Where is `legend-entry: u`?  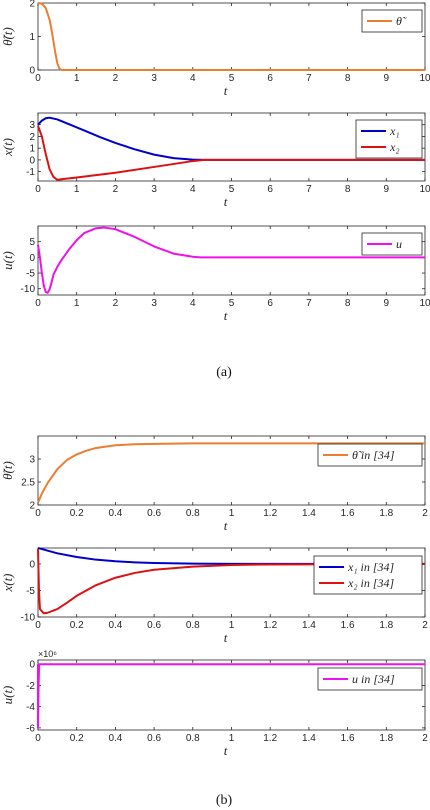
legend-entry: u is located at coordinates (399, 244).